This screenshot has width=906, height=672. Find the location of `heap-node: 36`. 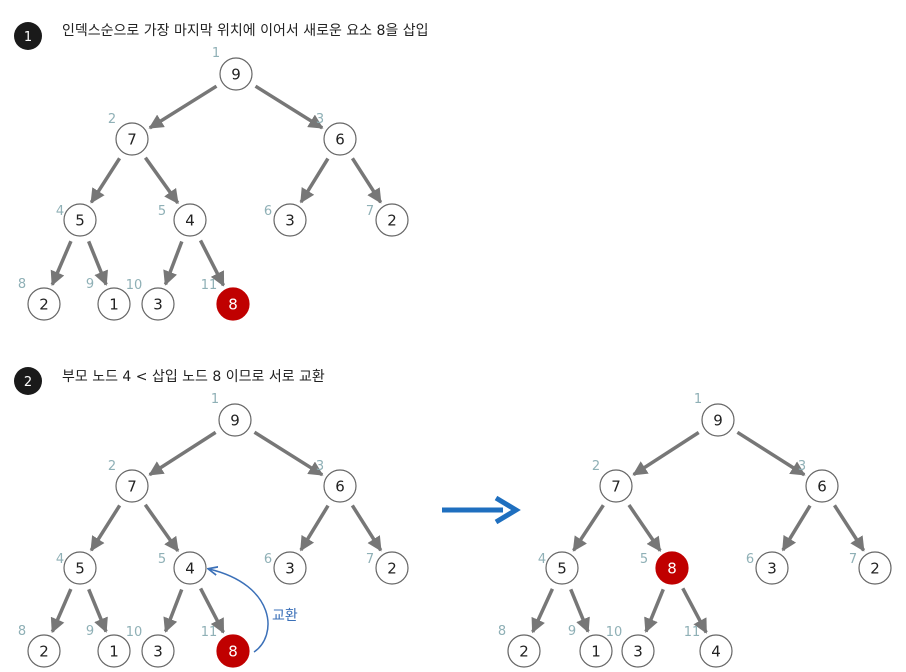

heap-node: 36 is located at coordinates (285, 220).